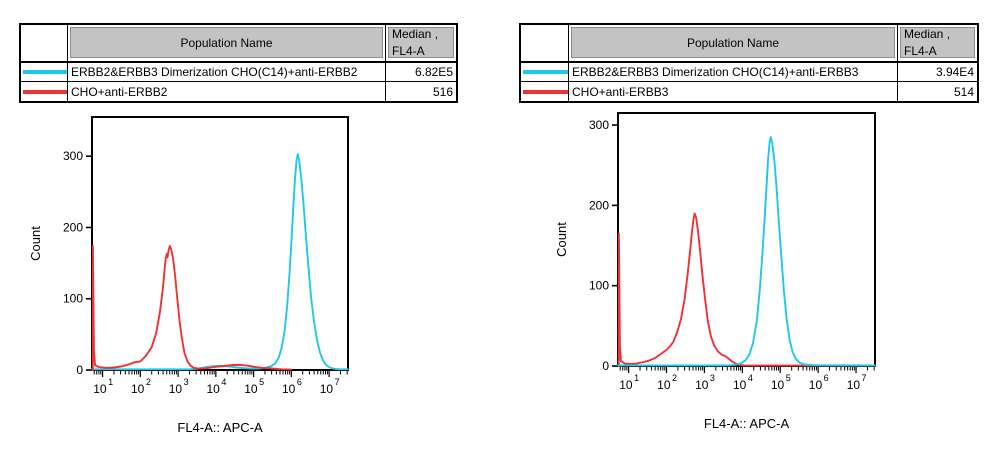 Image resolution: width=988 pixels, height=456 pixels. I want to click on median-value-cell: 3.94E4, so click(937, 72).